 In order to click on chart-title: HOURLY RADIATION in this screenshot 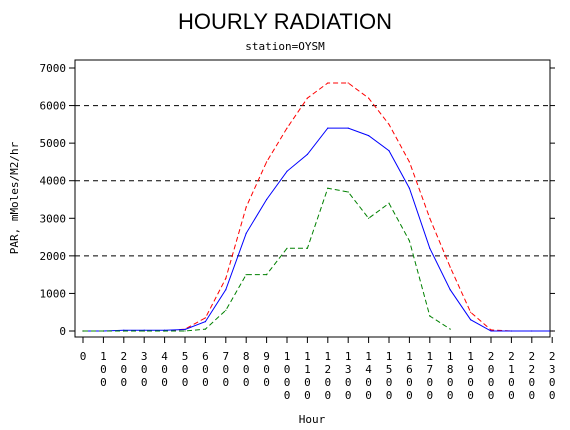, I will do `click(285, 21)`.